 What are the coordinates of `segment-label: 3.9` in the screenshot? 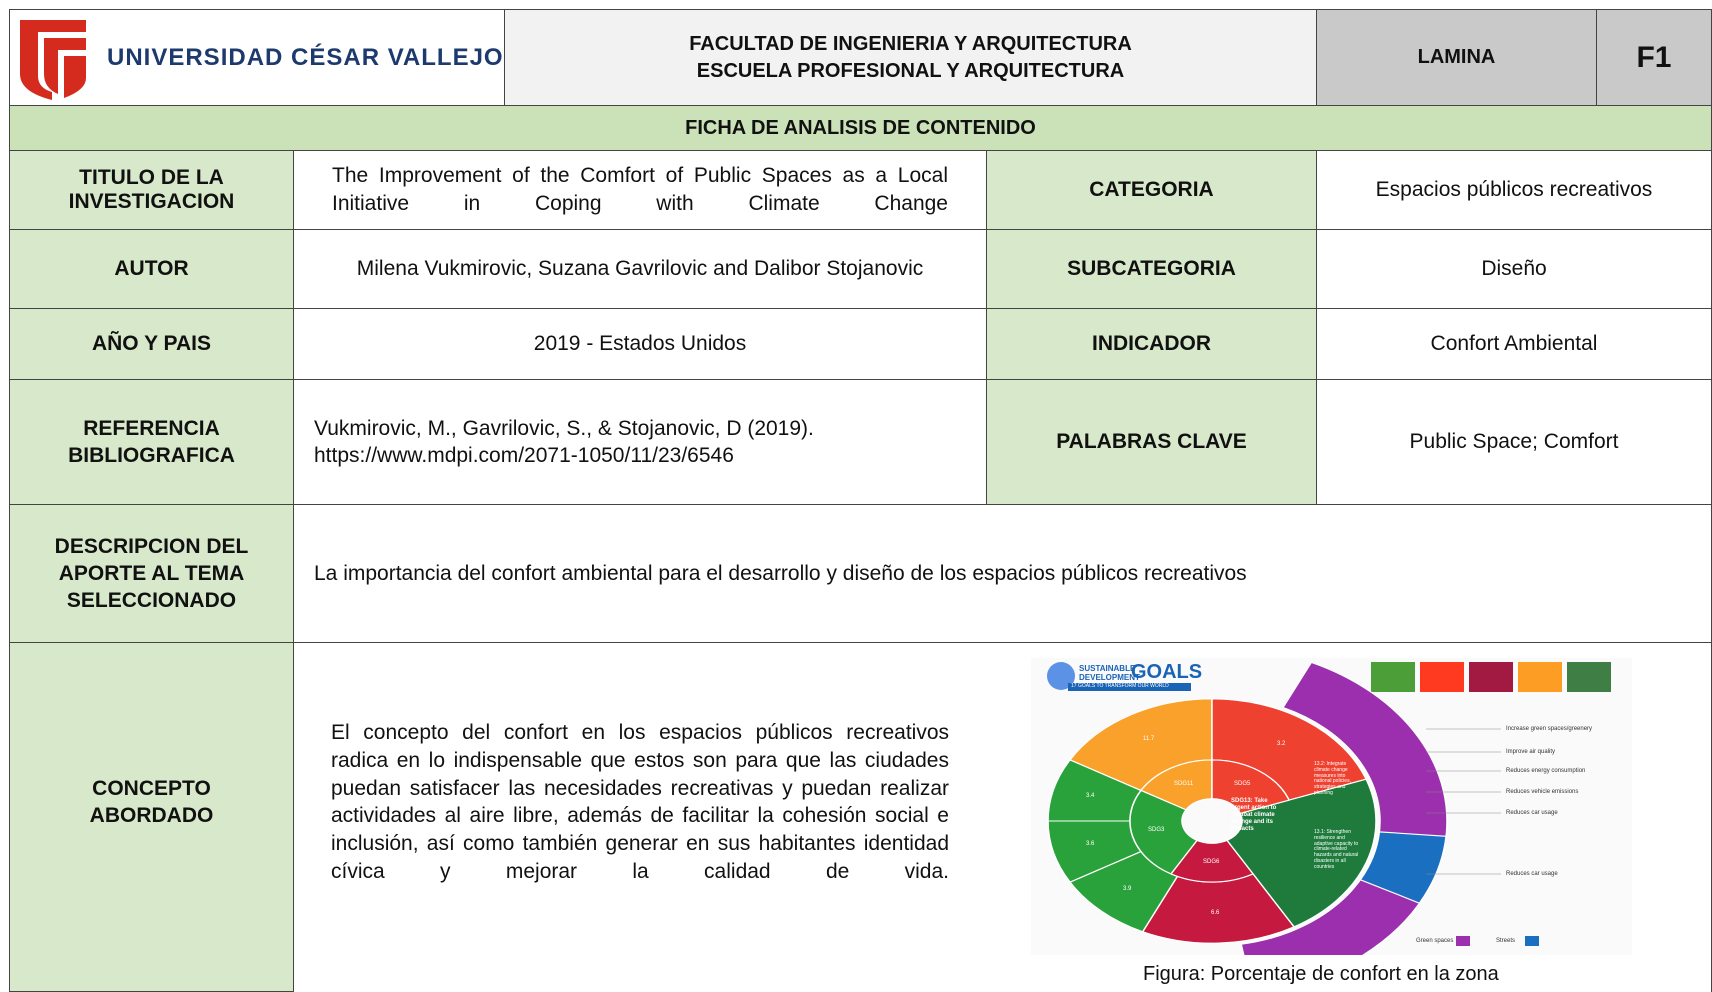 It's located at (1127, 889).